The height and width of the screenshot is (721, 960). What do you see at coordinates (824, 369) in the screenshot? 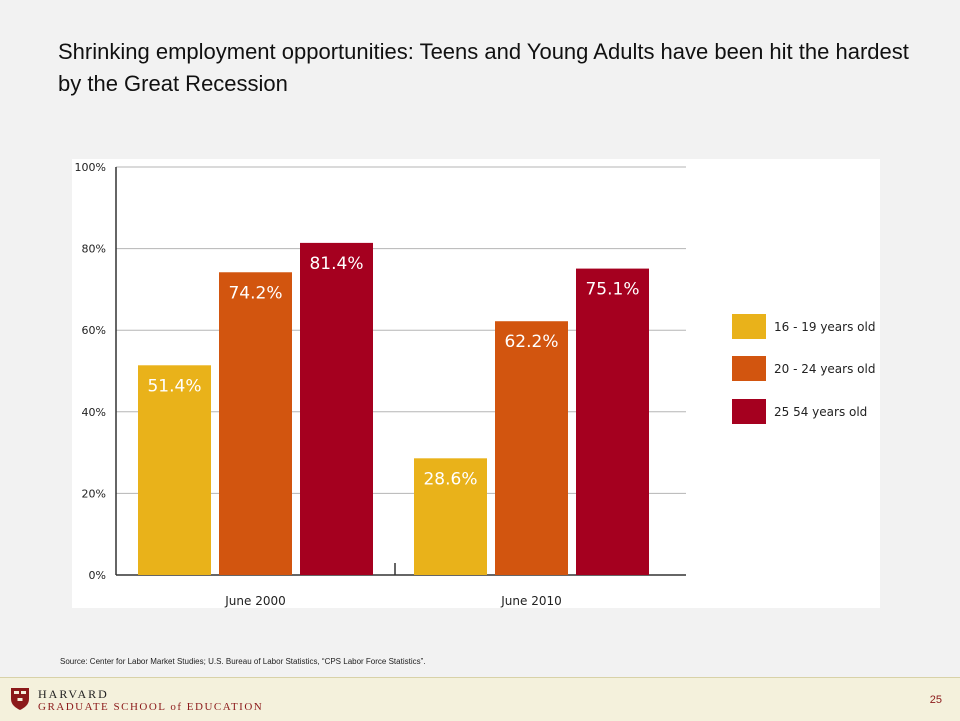
I see `legend-label: 20 - 24 years old` at bounding box center [824, 369].